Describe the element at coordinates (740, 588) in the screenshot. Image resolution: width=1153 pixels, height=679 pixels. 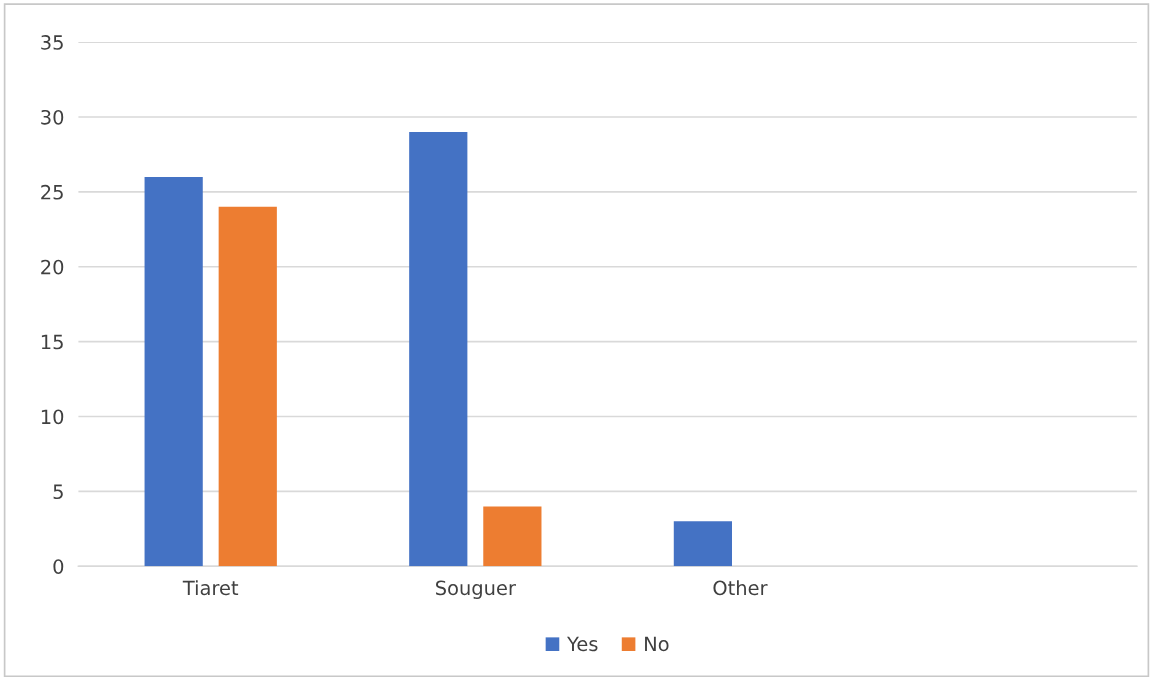
I see `x-tick-label: Other` at that location.